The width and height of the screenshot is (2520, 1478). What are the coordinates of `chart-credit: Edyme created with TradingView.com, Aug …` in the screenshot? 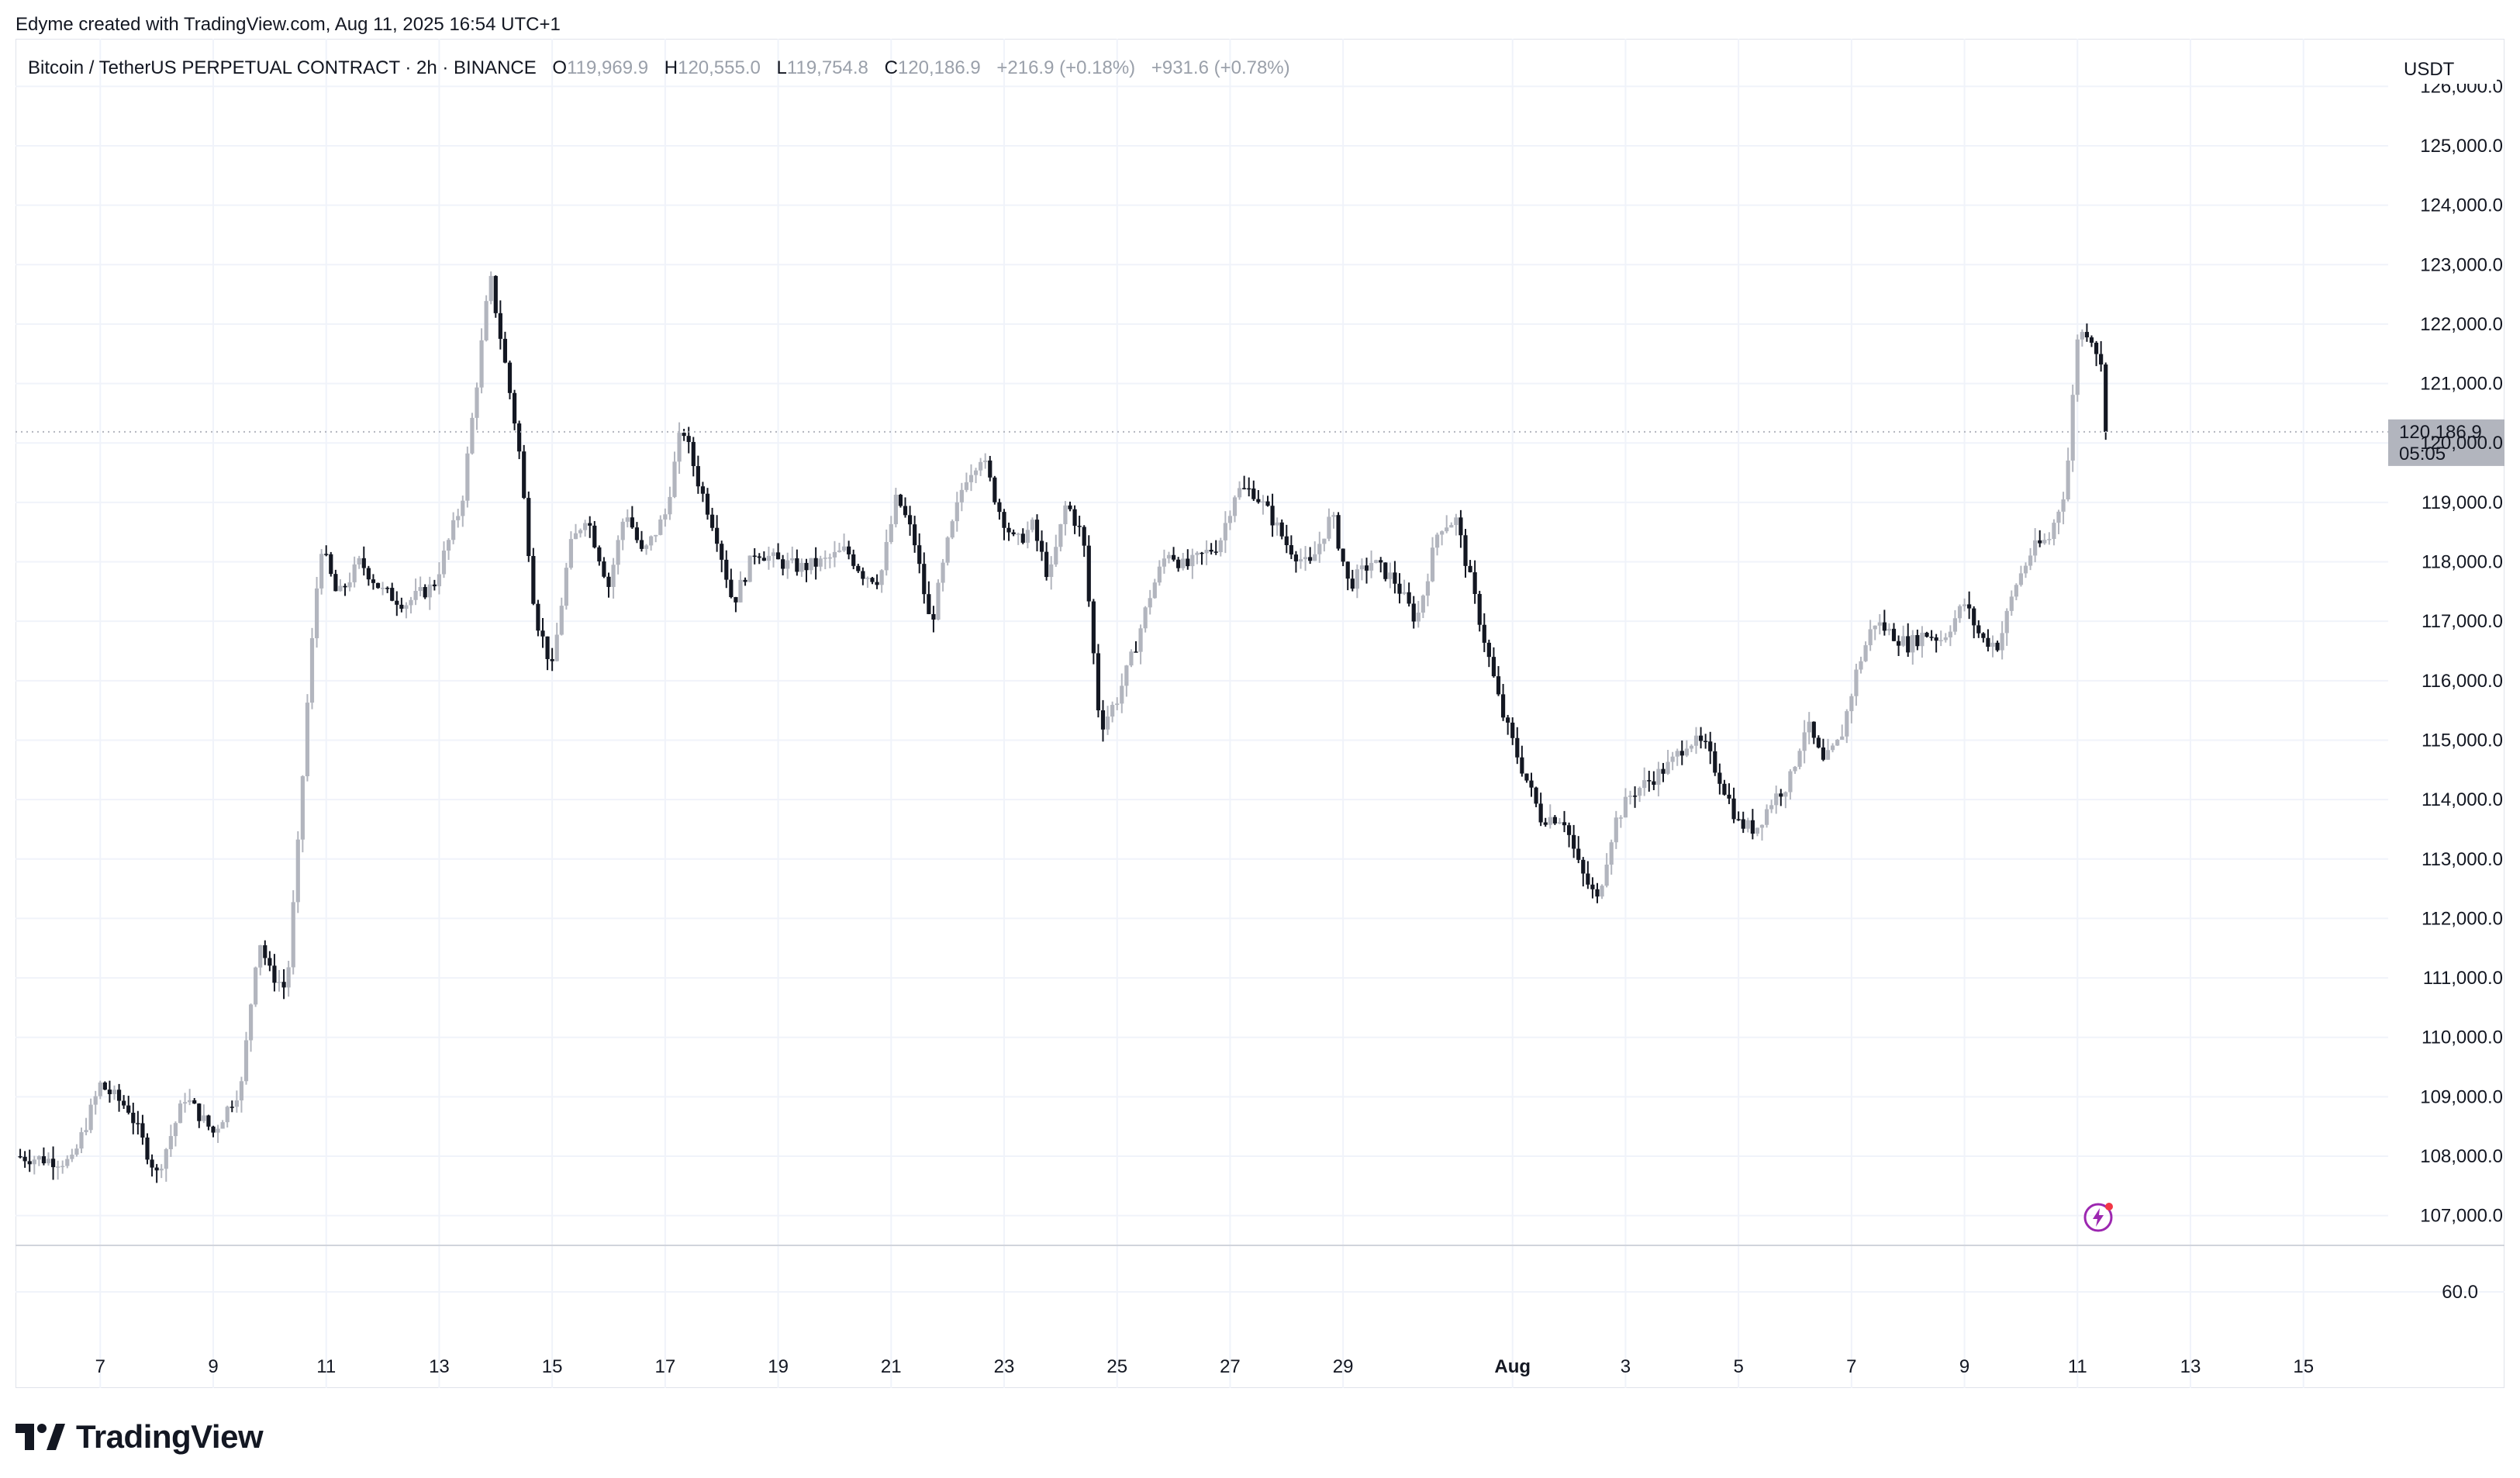 It's located at (288, 25).